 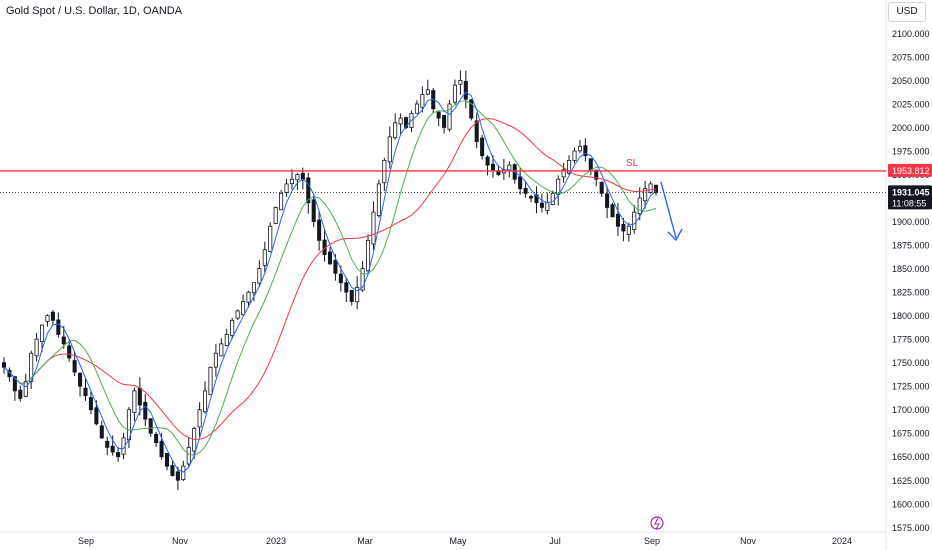 What do you see at coordinates (911, 171) in the screenshot?
I see `sl-price-label: 1953.812` at bounding box center [911, 171].